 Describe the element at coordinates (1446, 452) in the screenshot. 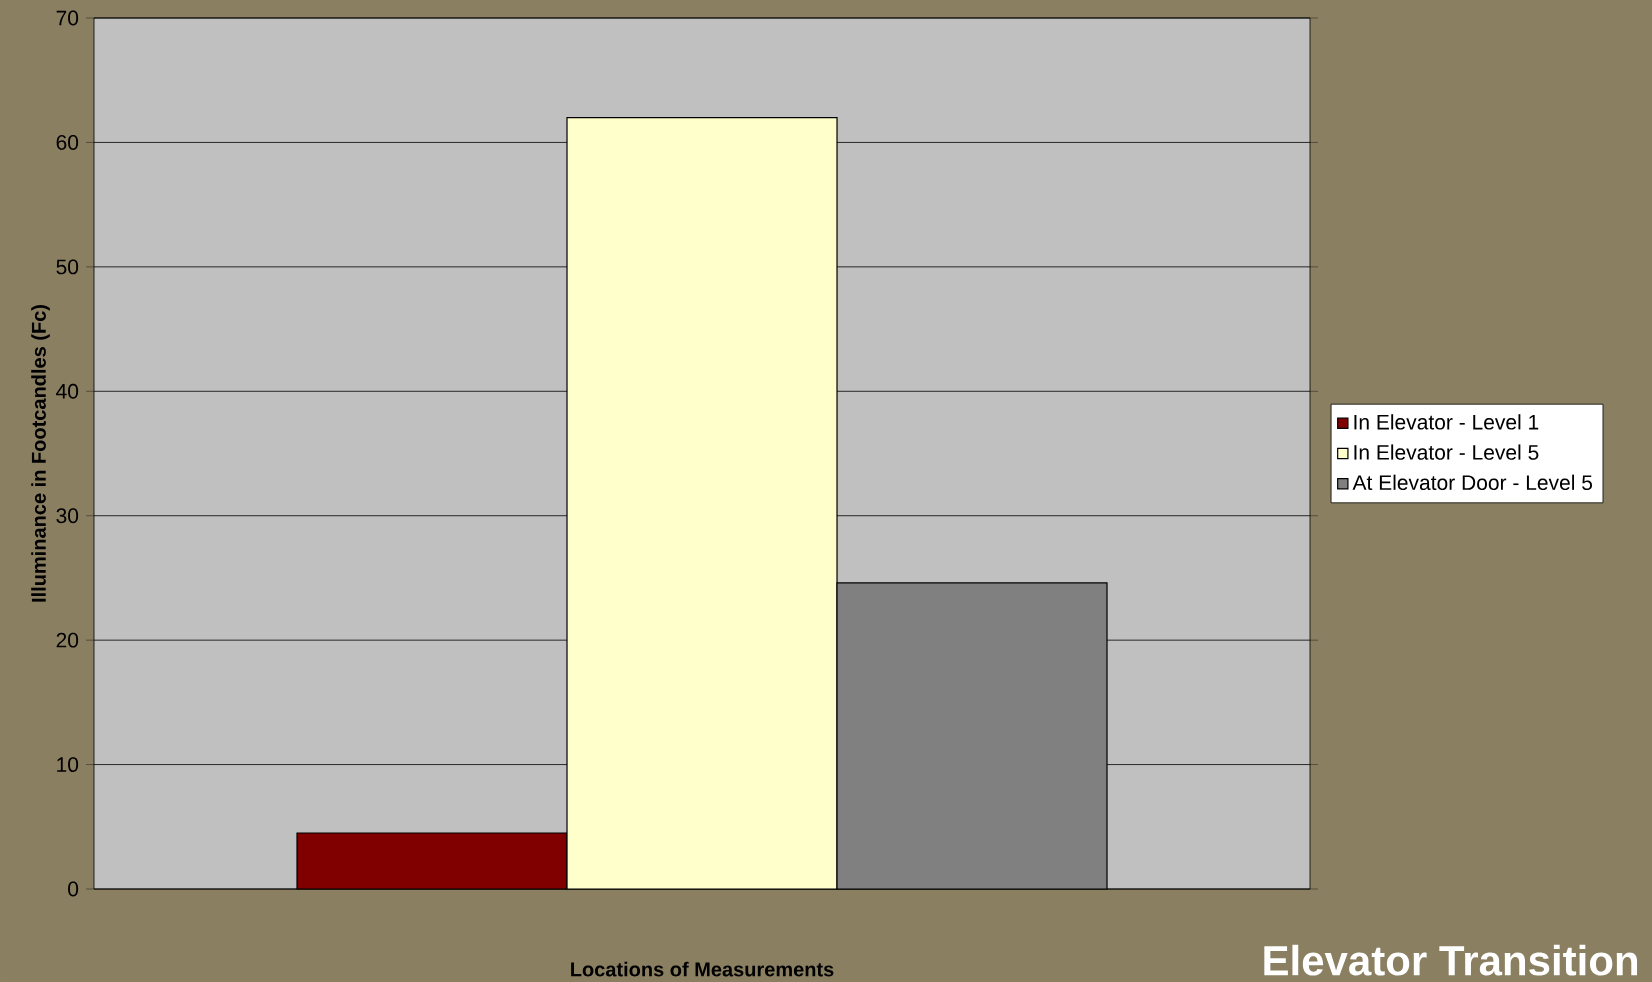

I see `legend-label: In Elevator - Level 5` at that location.